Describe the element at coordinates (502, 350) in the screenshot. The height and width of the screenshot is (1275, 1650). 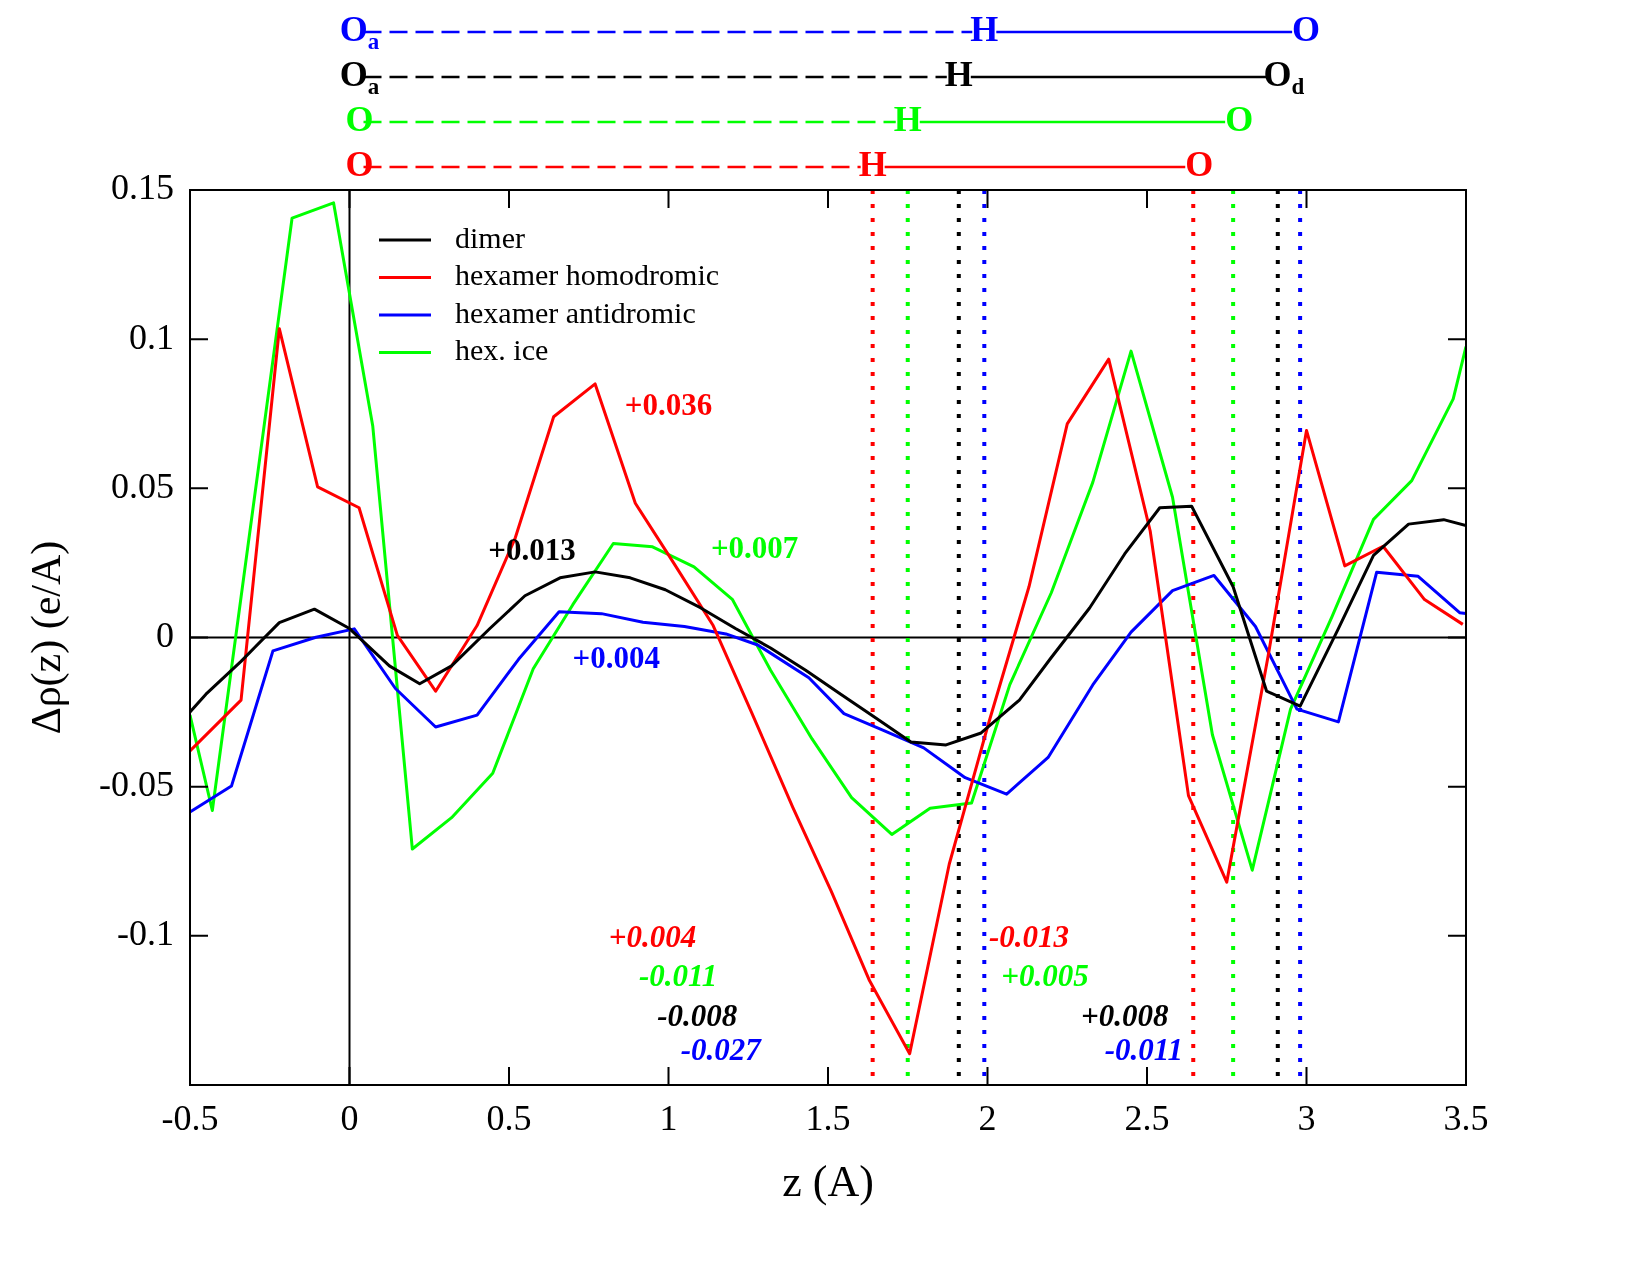
I see `legend-label: hex. ice` at that location.